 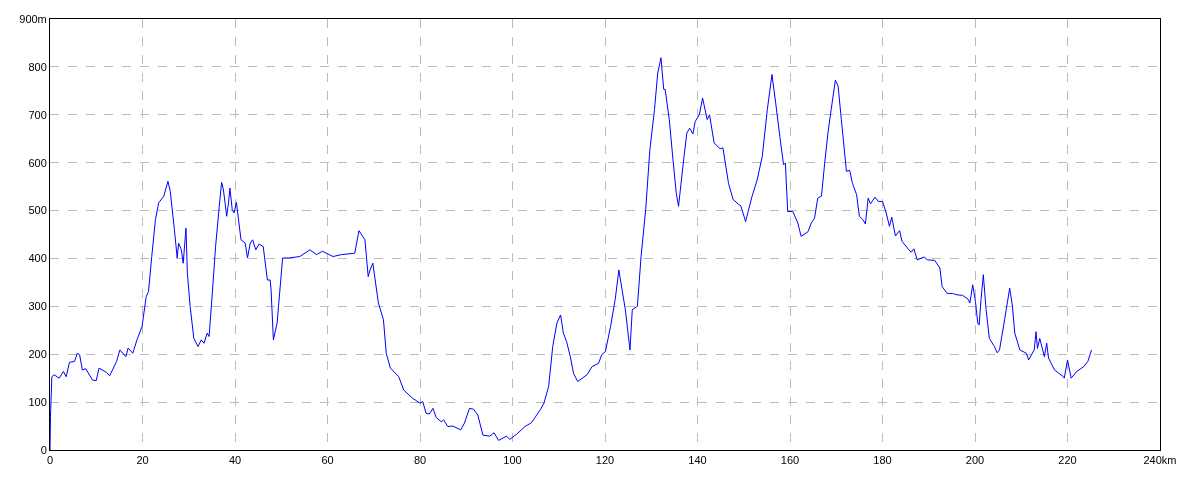 I want to click on y-tick-label: 800, so click(x=37, y=66).